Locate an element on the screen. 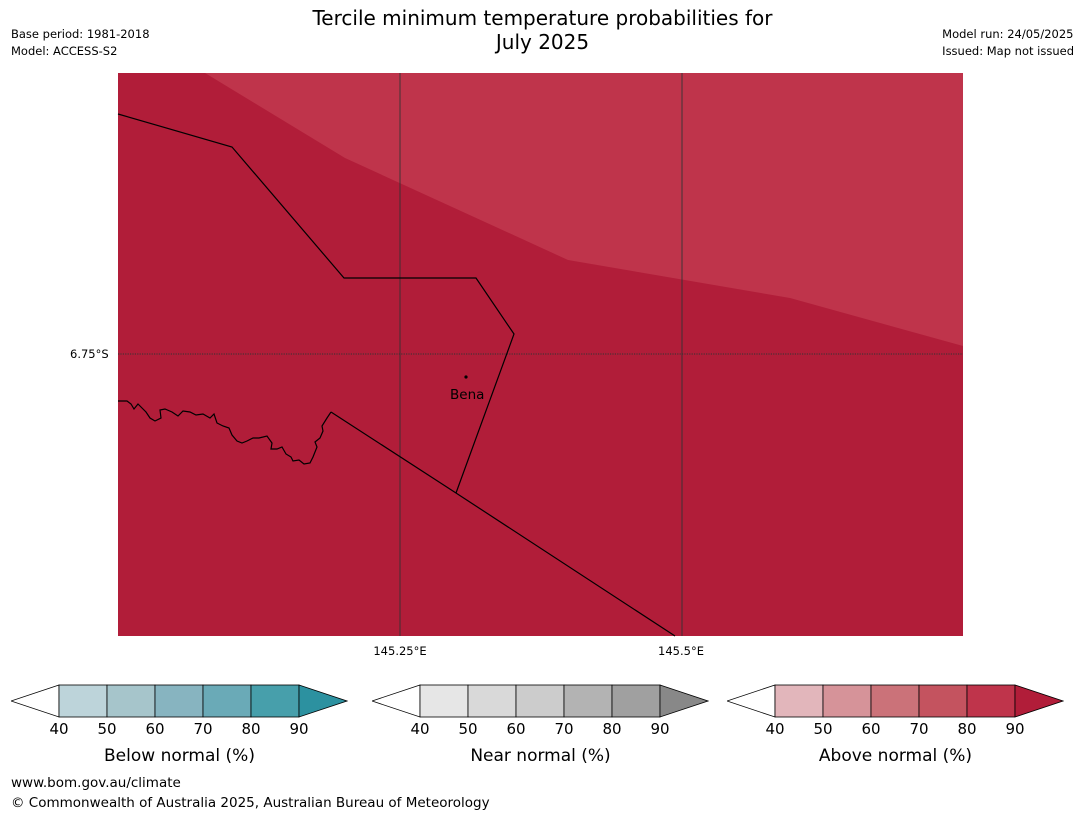  below-normal-colorbar: 40 50 60 70 80 90 Below normal (%) is located at coordinates (179, 725).